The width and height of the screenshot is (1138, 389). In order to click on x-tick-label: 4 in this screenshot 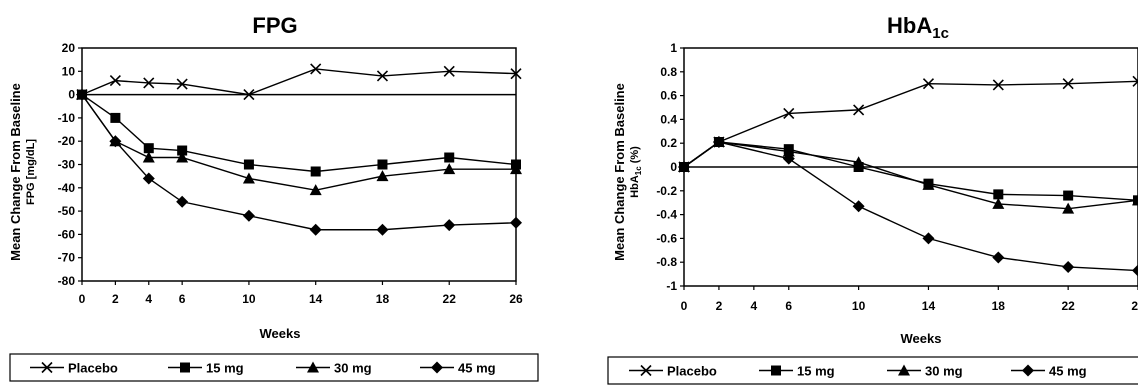, I will do `click(148, 299)`.